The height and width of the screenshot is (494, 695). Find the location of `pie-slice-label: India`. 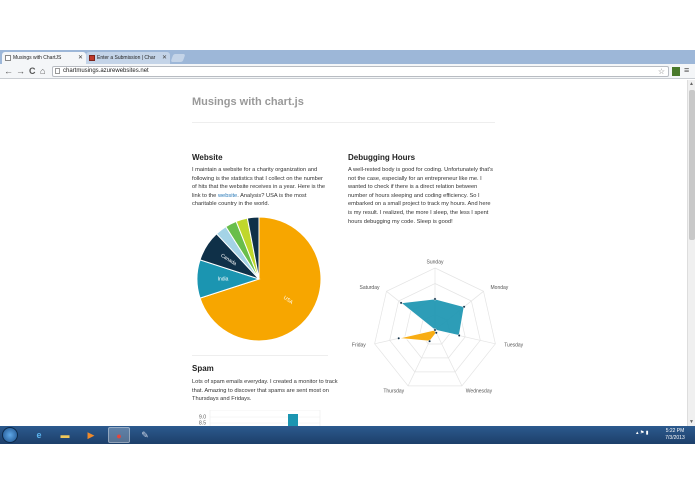

pie-slice-label: India is located at coordinates (223, 279).